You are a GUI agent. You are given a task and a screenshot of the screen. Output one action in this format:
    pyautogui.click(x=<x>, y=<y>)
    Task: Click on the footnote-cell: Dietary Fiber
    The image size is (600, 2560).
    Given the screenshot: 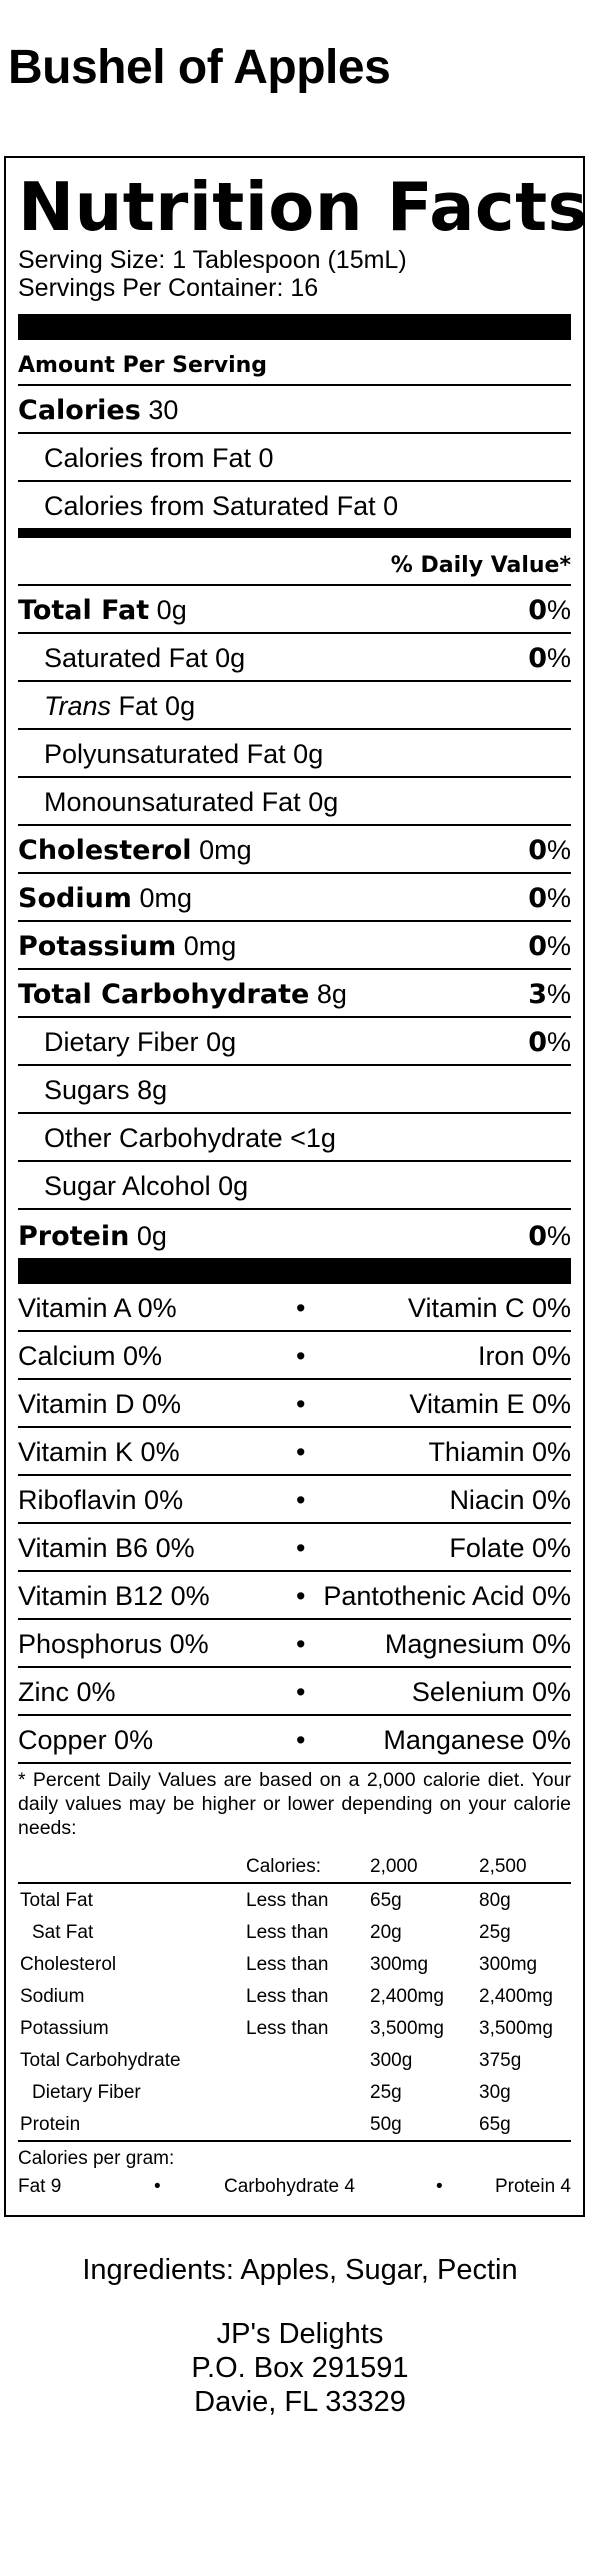 What is the action you would take?
    pyautogui.click(x=86, y=2092)
    